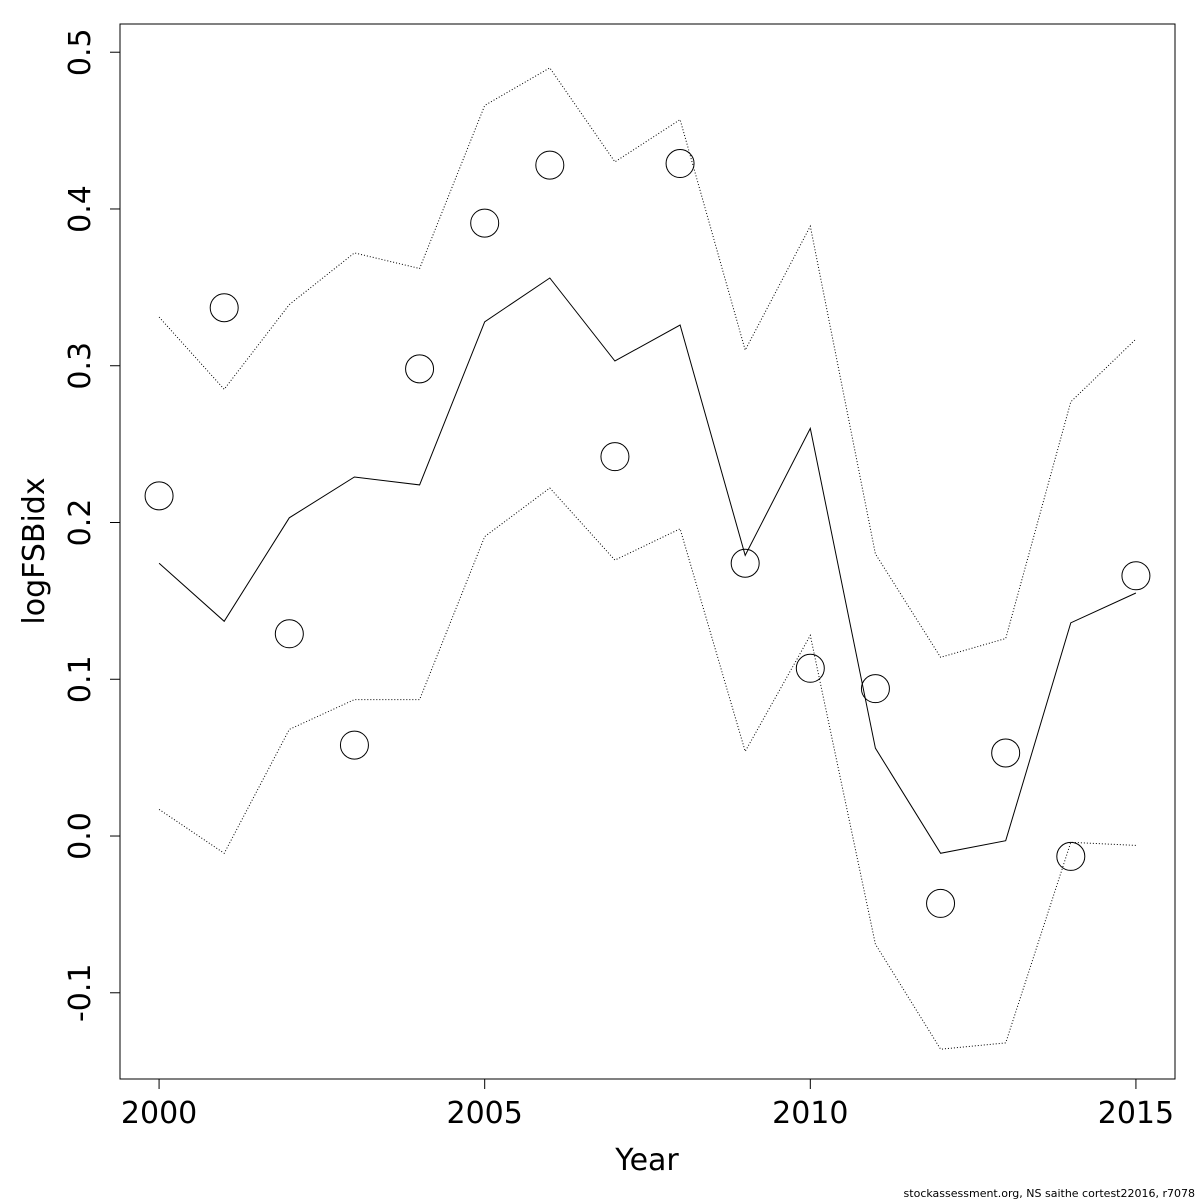 The height and width of the screenshot is (1200, 1200). What do you see at coordinates (810, 1113) in the screenshot?
I see `x-tick-label: 2010` at bounding box center [810, 1113].